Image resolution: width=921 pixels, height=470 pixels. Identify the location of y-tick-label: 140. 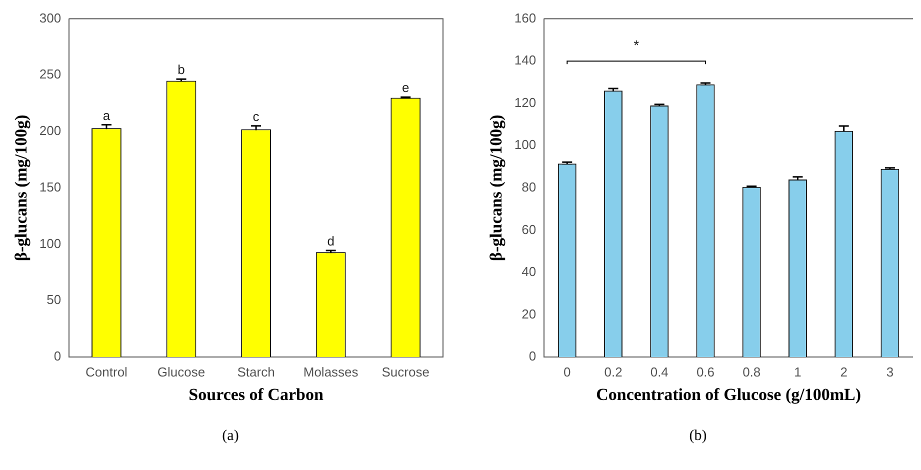
(525, 60).